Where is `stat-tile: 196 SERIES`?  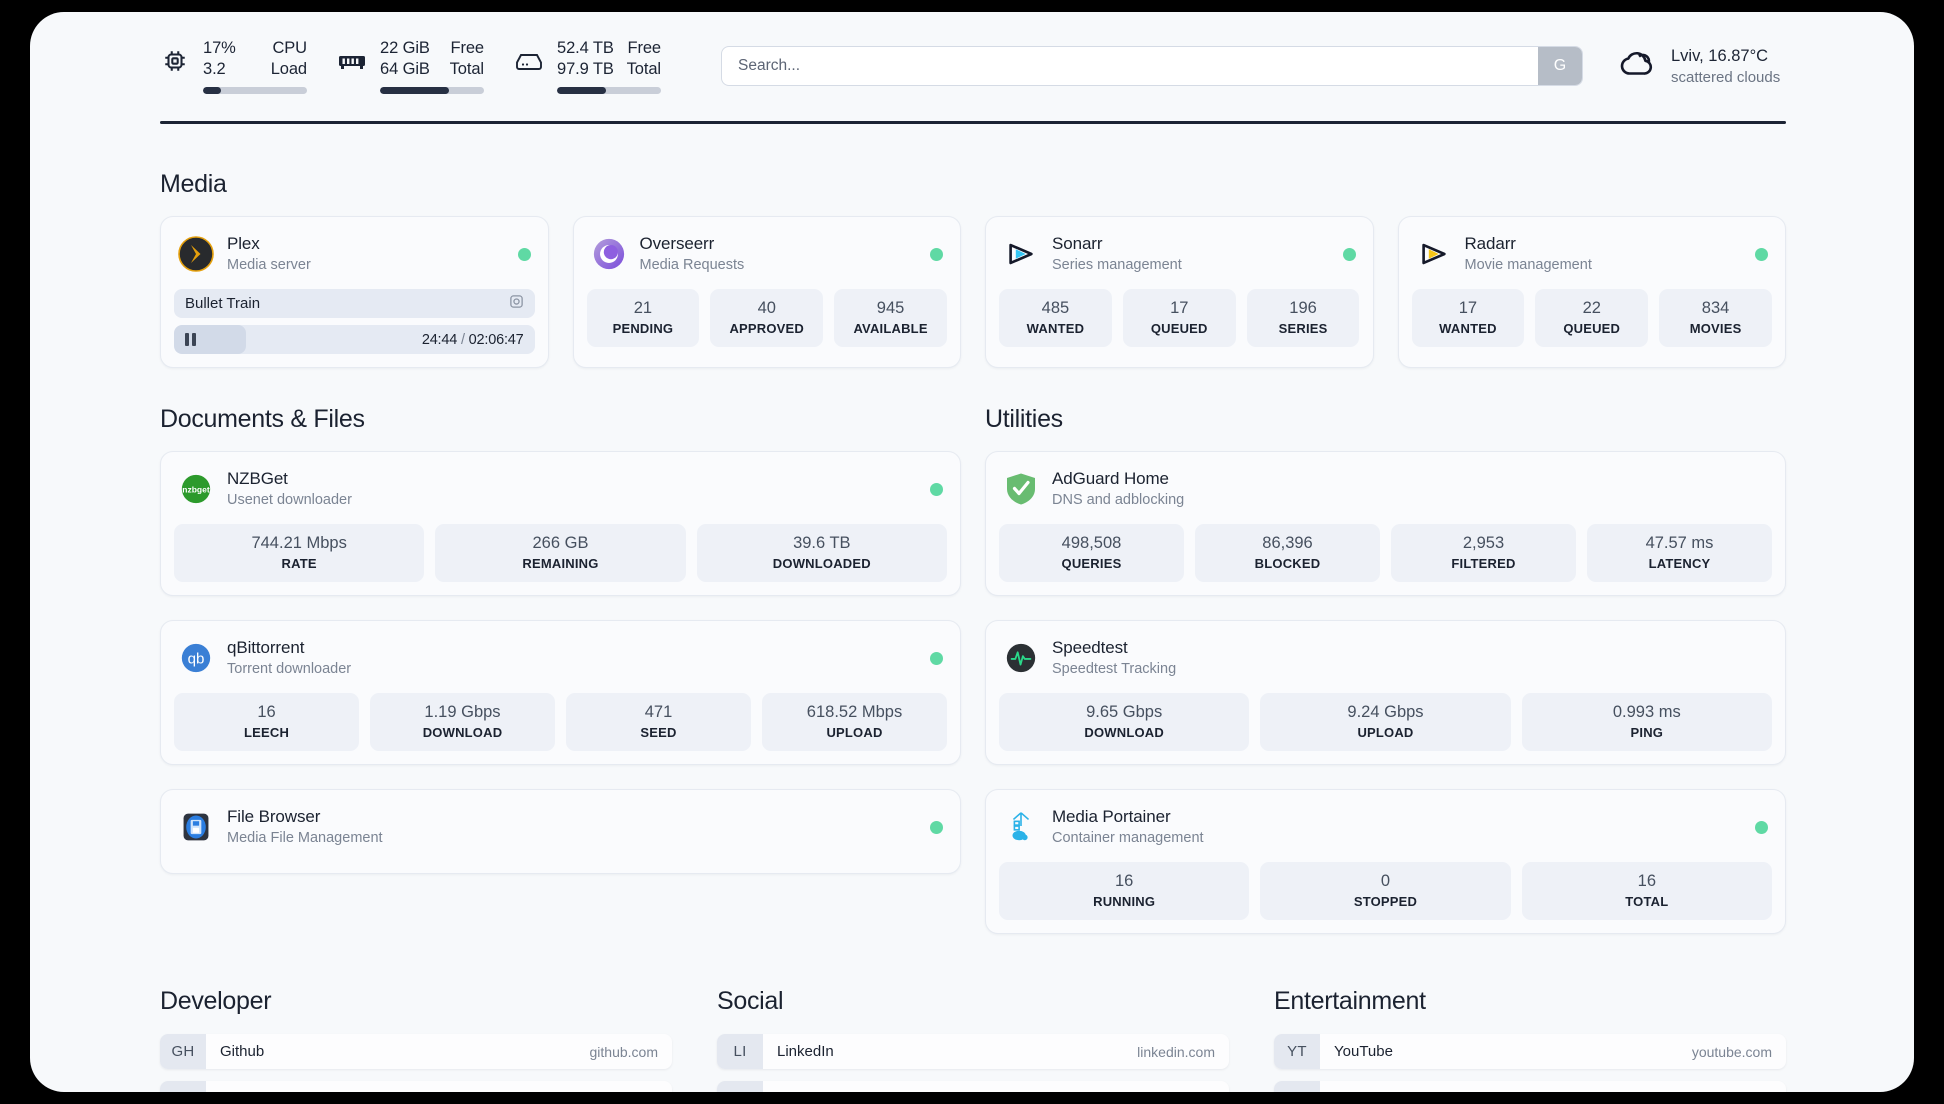
stat-tile: 196 SERIES is located at coordinates (1303, 318).